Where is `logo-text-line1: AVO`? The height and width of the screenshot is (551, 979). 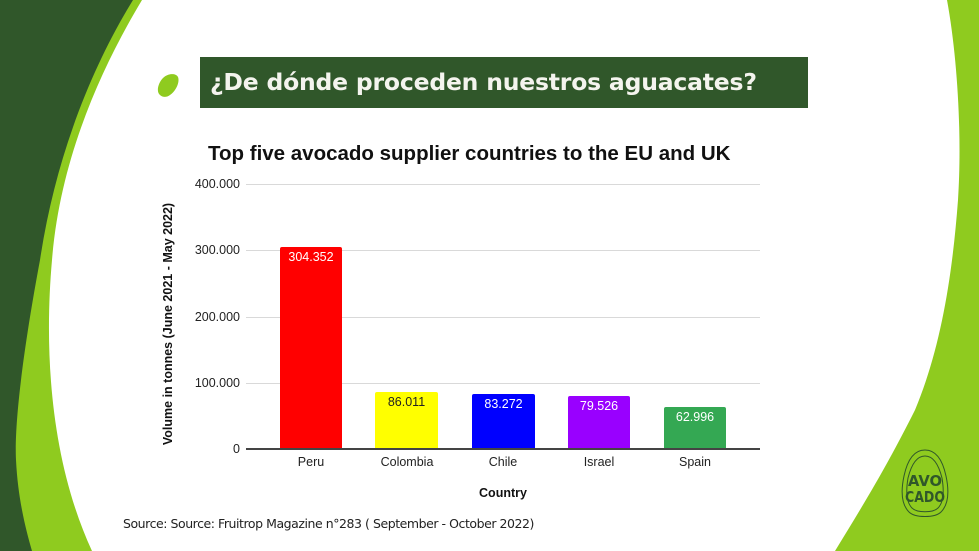
logo-text-line1: AVO is located at coordinates (925, 481).